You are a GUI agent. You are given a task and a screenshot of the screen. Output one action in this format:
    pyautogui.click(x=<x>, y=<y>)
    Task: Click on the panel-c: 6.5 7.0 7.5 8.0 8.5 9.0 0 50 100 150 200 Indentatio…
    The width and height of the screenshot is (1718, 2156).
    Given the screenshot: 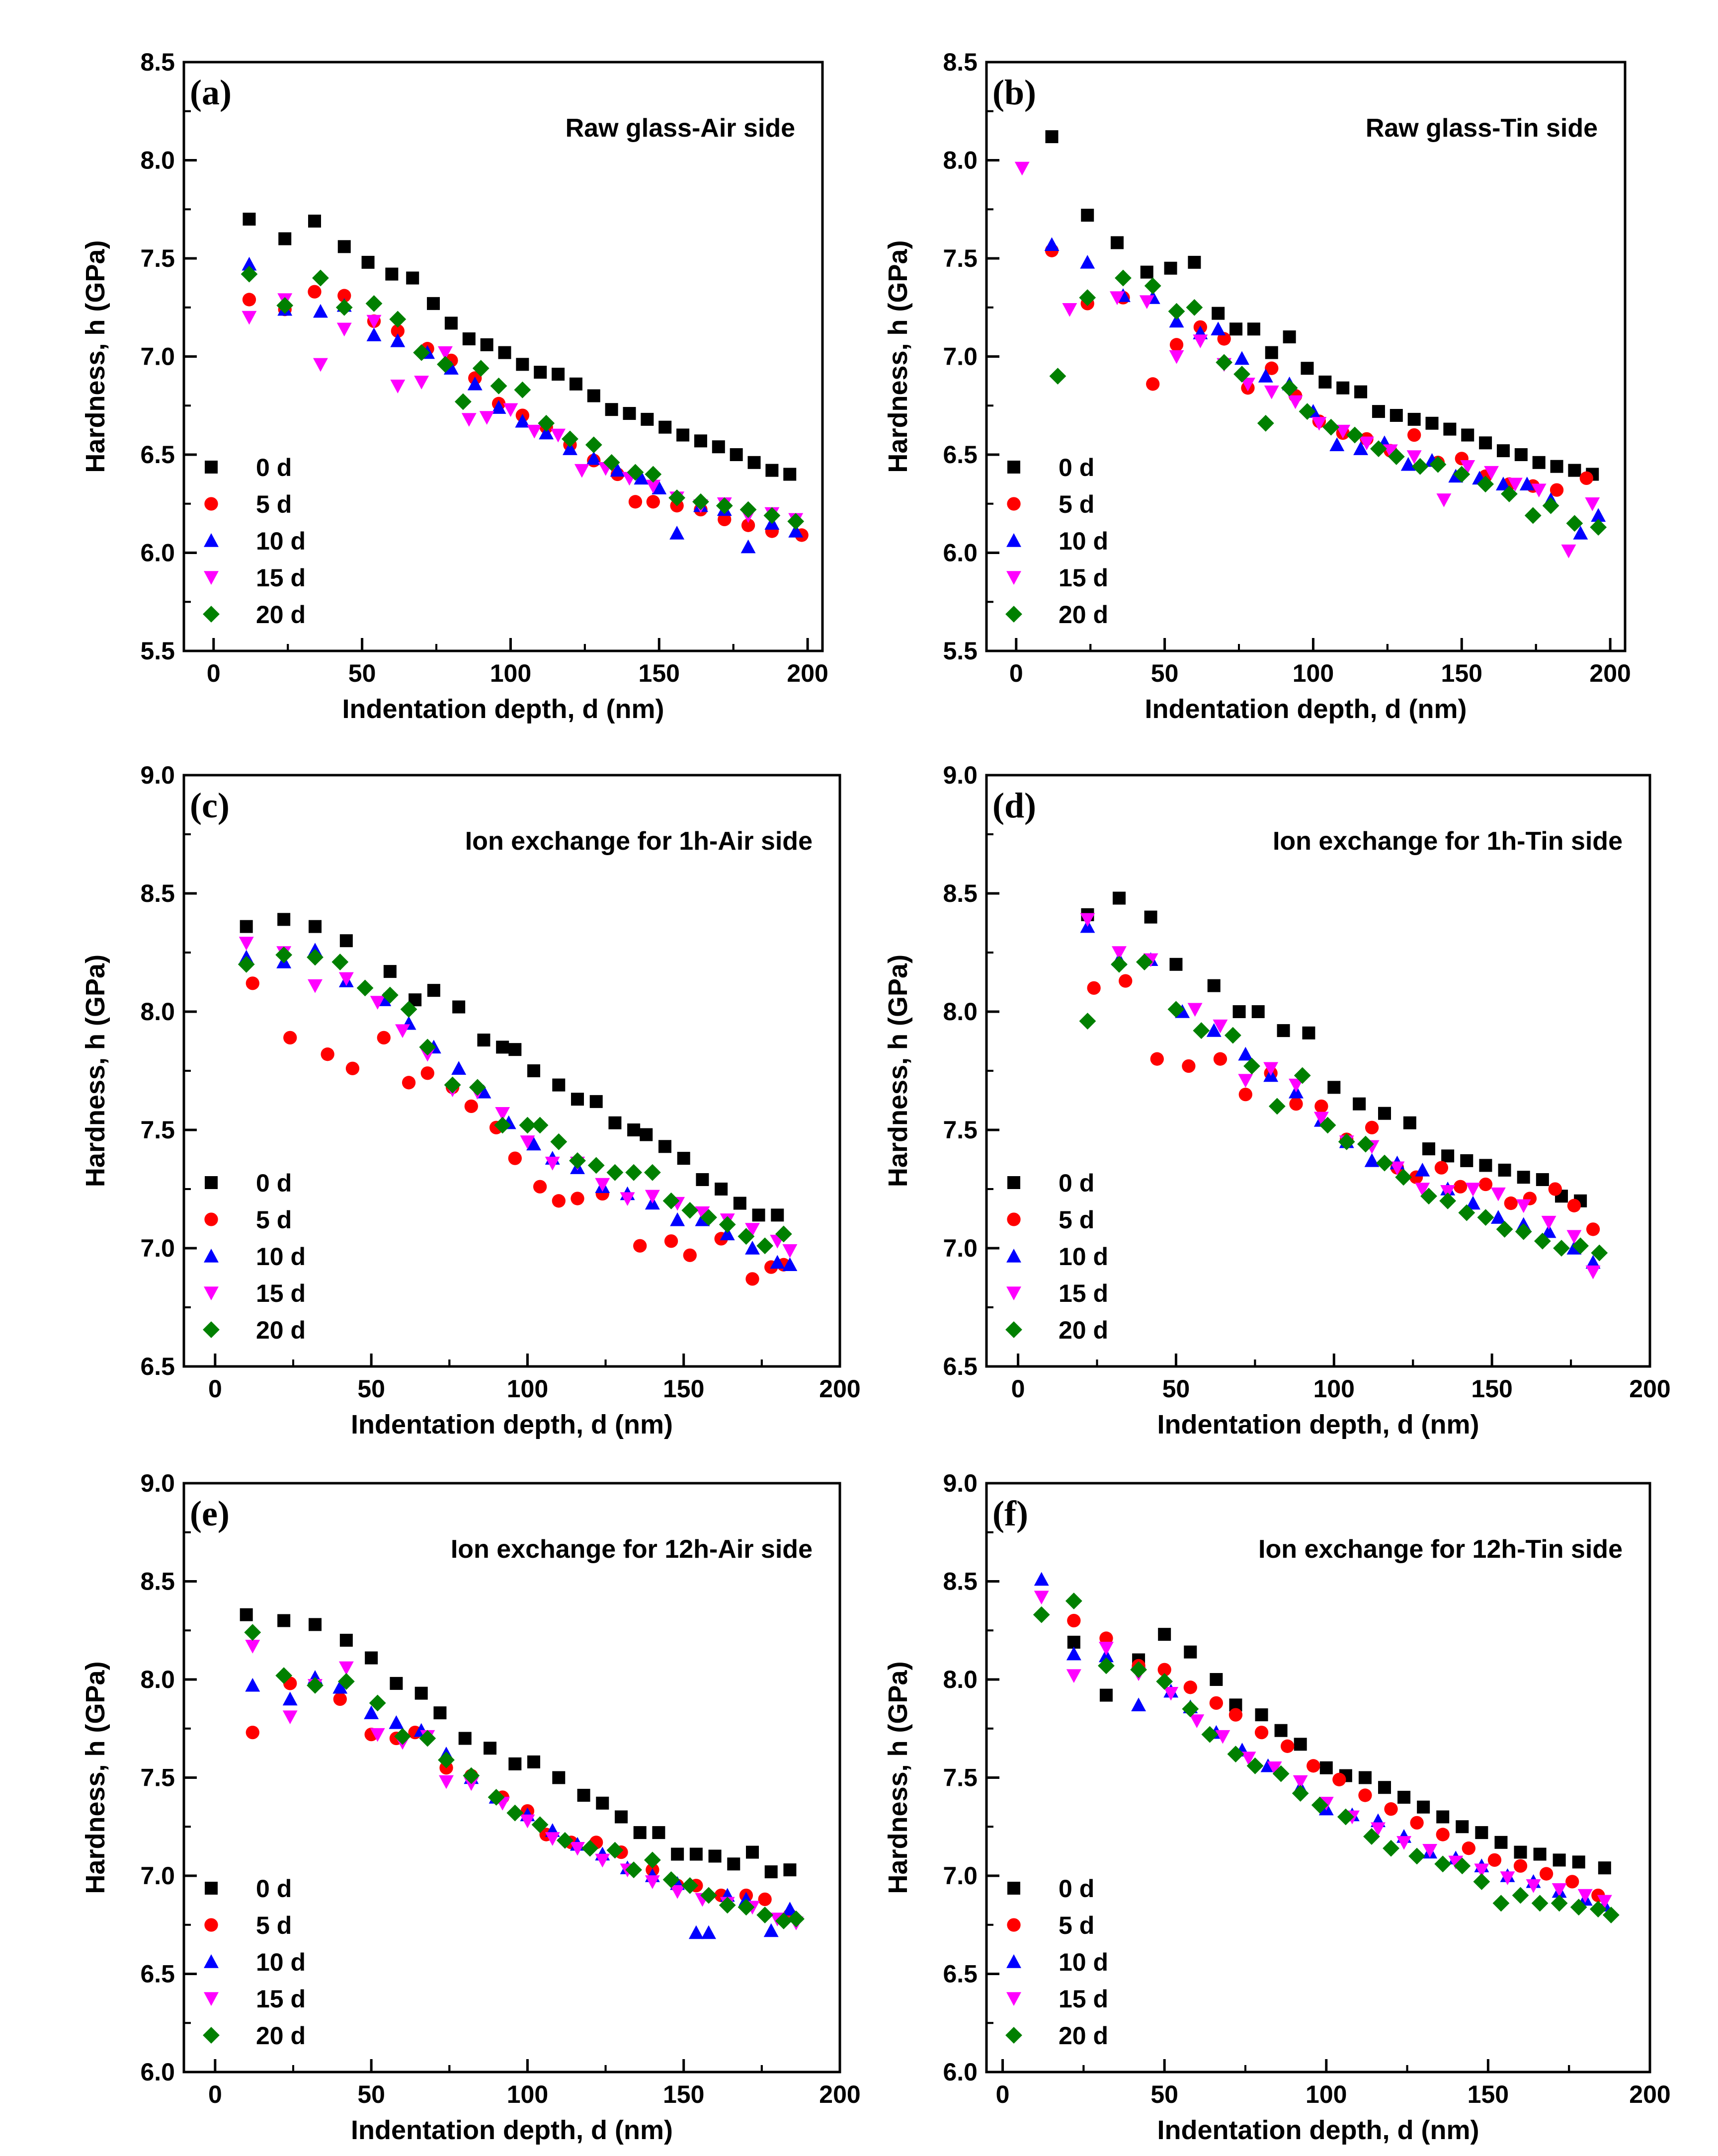 What is the action you would take?
    pyautogui.click(x=471, y=1100)
    